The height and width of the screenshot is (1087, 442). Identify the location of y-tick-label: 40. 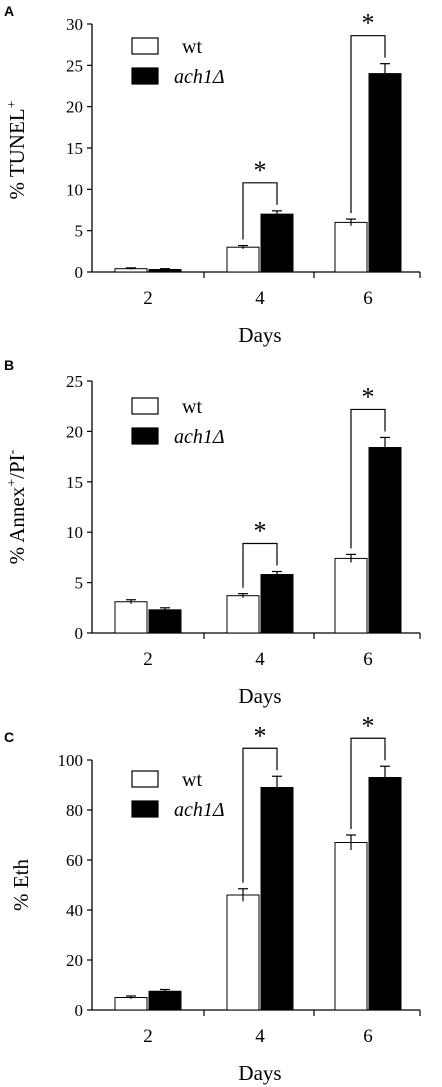
(74, 910).